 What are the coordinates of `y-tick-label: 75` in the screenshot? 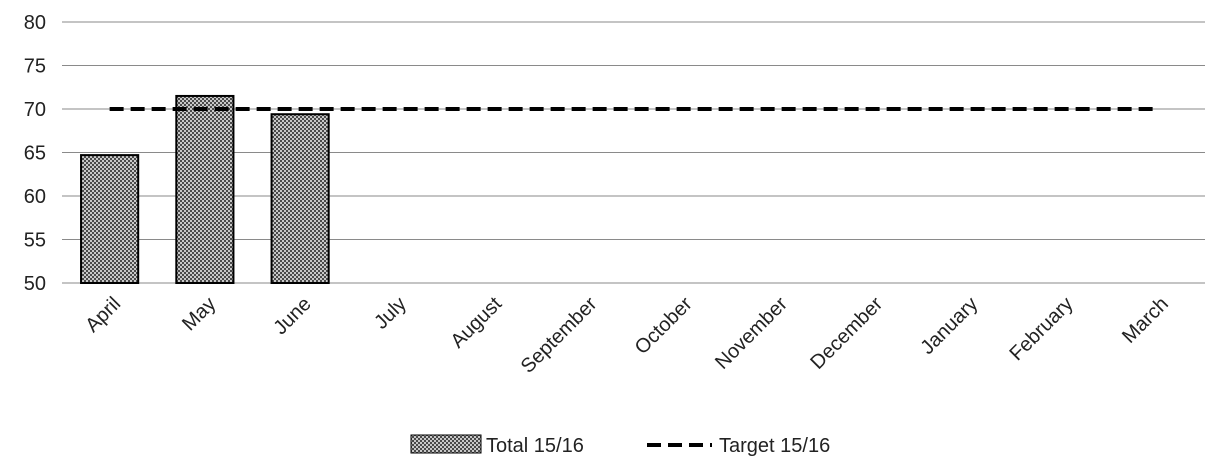 It's located at (35, 67).